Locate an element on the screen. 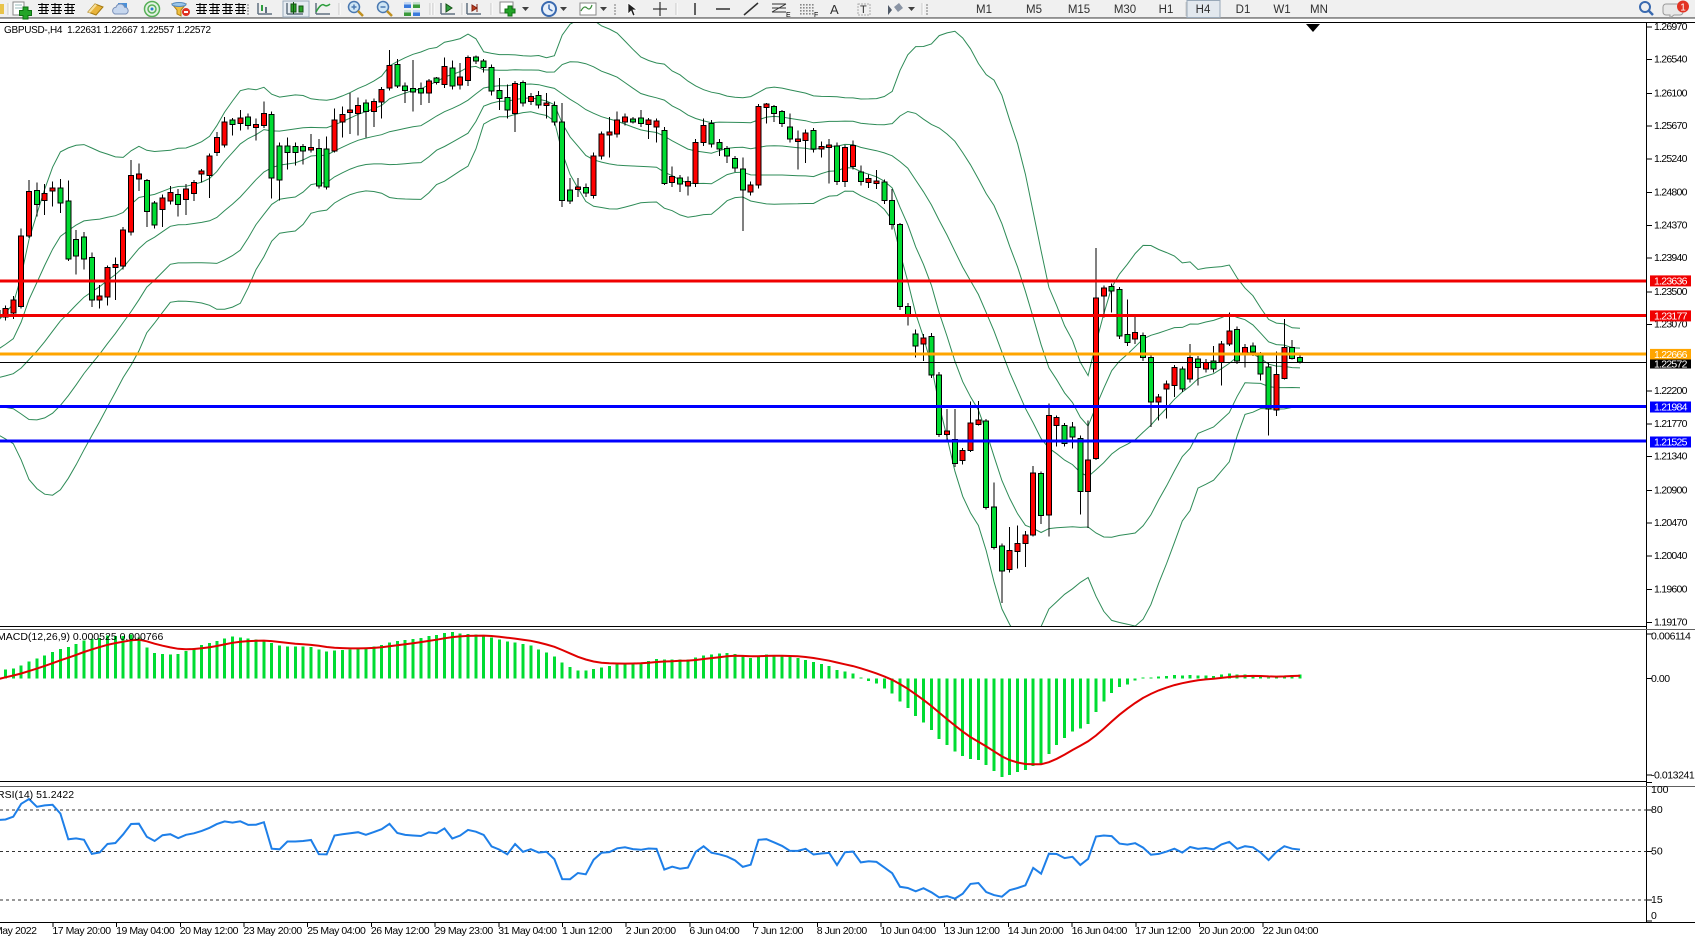 The height and width of the screenshot is (938, 1695). svg-text: 10 Jun 04:00 is located at coordinates (909, 931).